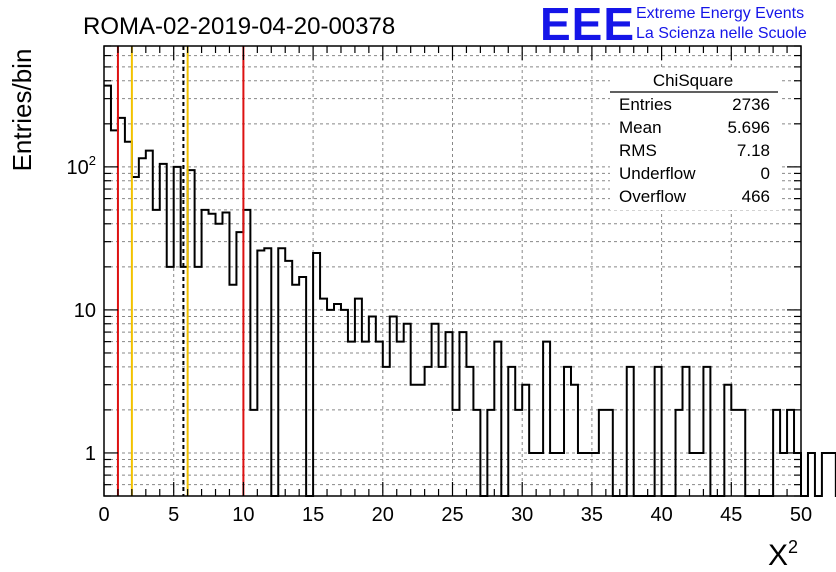  I want to click on reference-lines, so click(180, 271).